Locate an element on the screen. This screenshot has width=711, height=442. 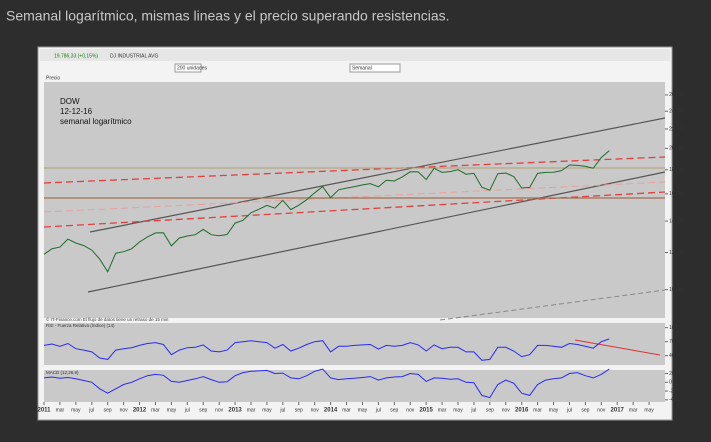
y-tick-label: 18.000 is located at coordinates (677, 170).